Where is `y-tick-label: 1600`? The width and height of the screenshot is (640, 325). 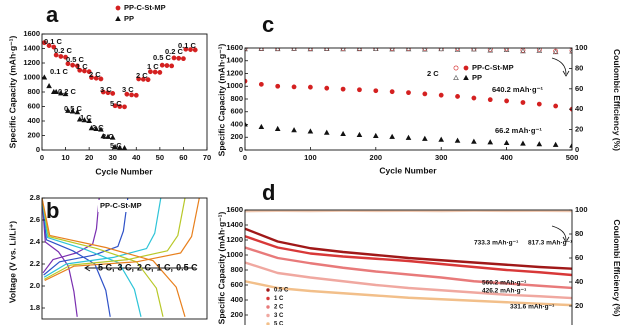
y-tick-label: 1600 is located at coordinates (234, 47).